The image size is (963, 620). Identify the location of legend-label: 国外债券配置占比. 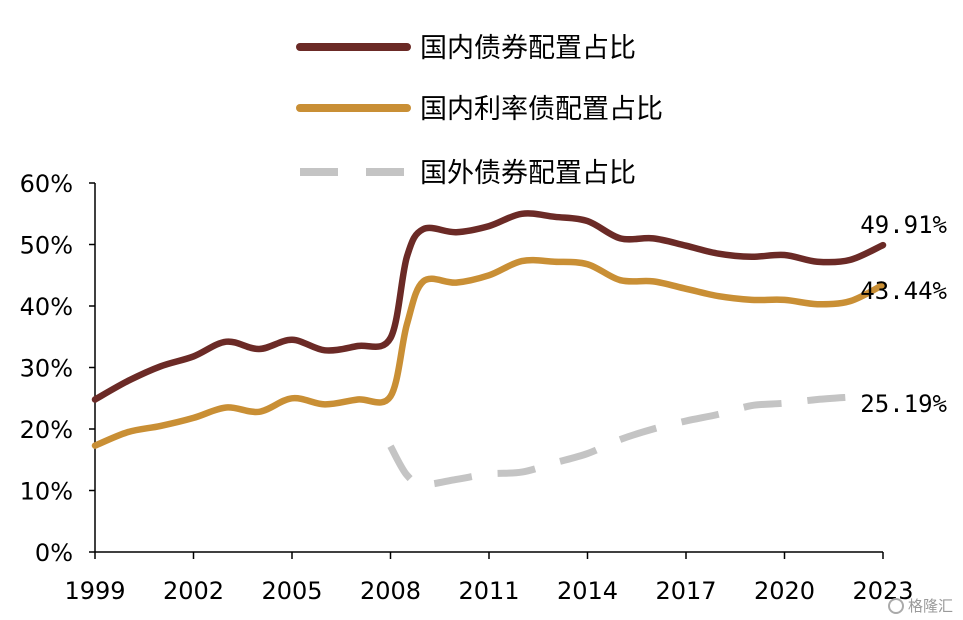
(528, 173).